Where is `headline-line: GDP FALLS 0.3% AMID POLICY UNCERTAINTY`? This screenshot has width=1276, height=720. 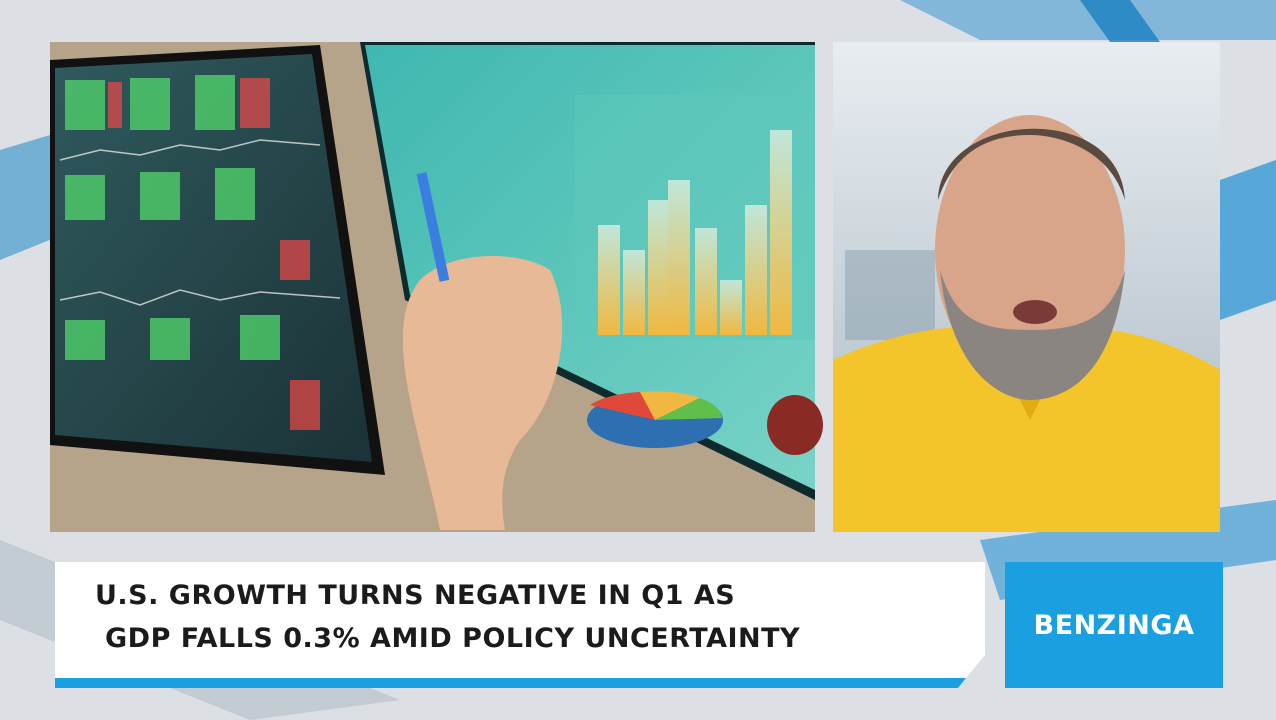
headline-line: GDP FALLS 0.3% AMID POLICY UNCERTAINTY is located at coordinates (453, 638).